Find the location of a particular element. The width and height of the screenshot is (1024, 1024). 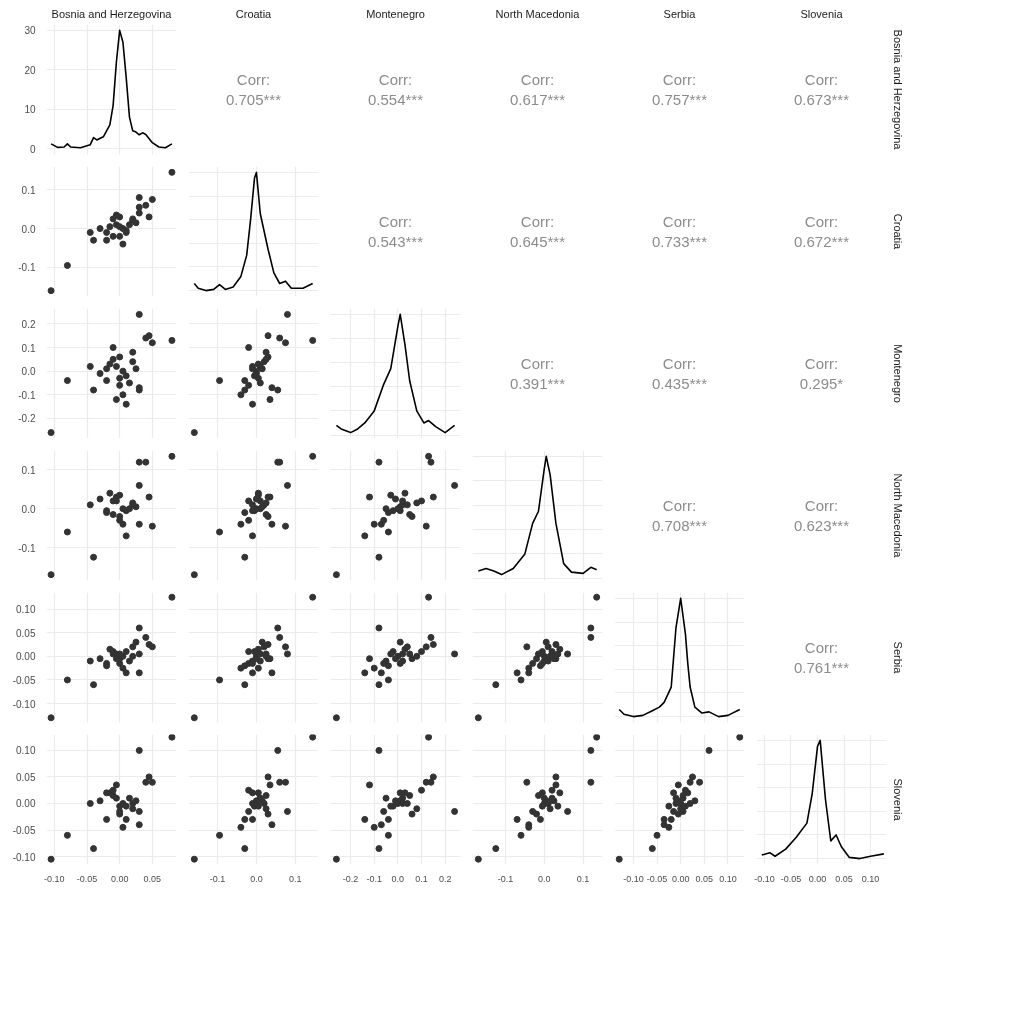

y-tick-label: 0.2 is located at coordinates (28, 324).